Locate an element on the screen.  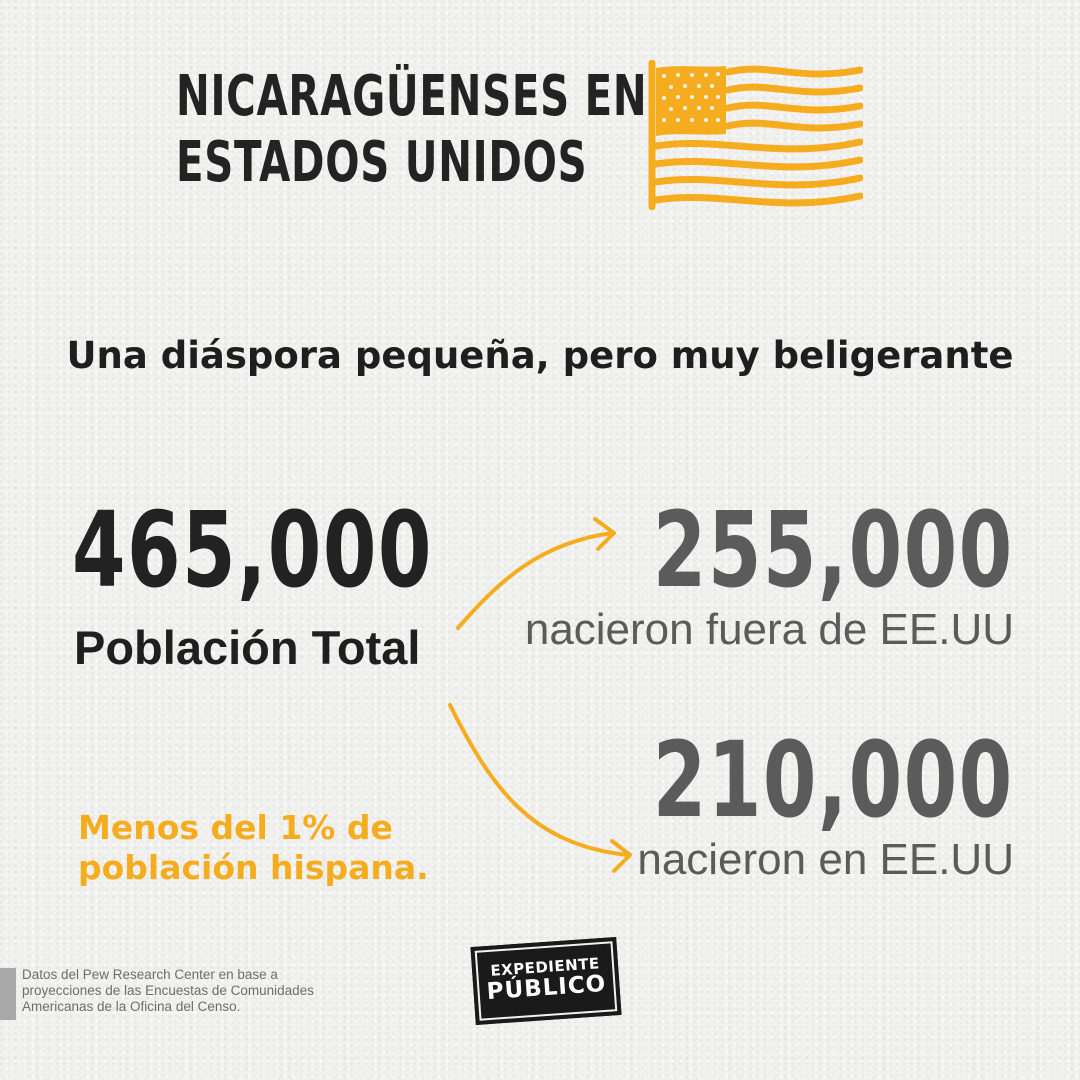
hispanic-share-note: Menos del 1% de población hispana. is located at coordinates (253, 848).